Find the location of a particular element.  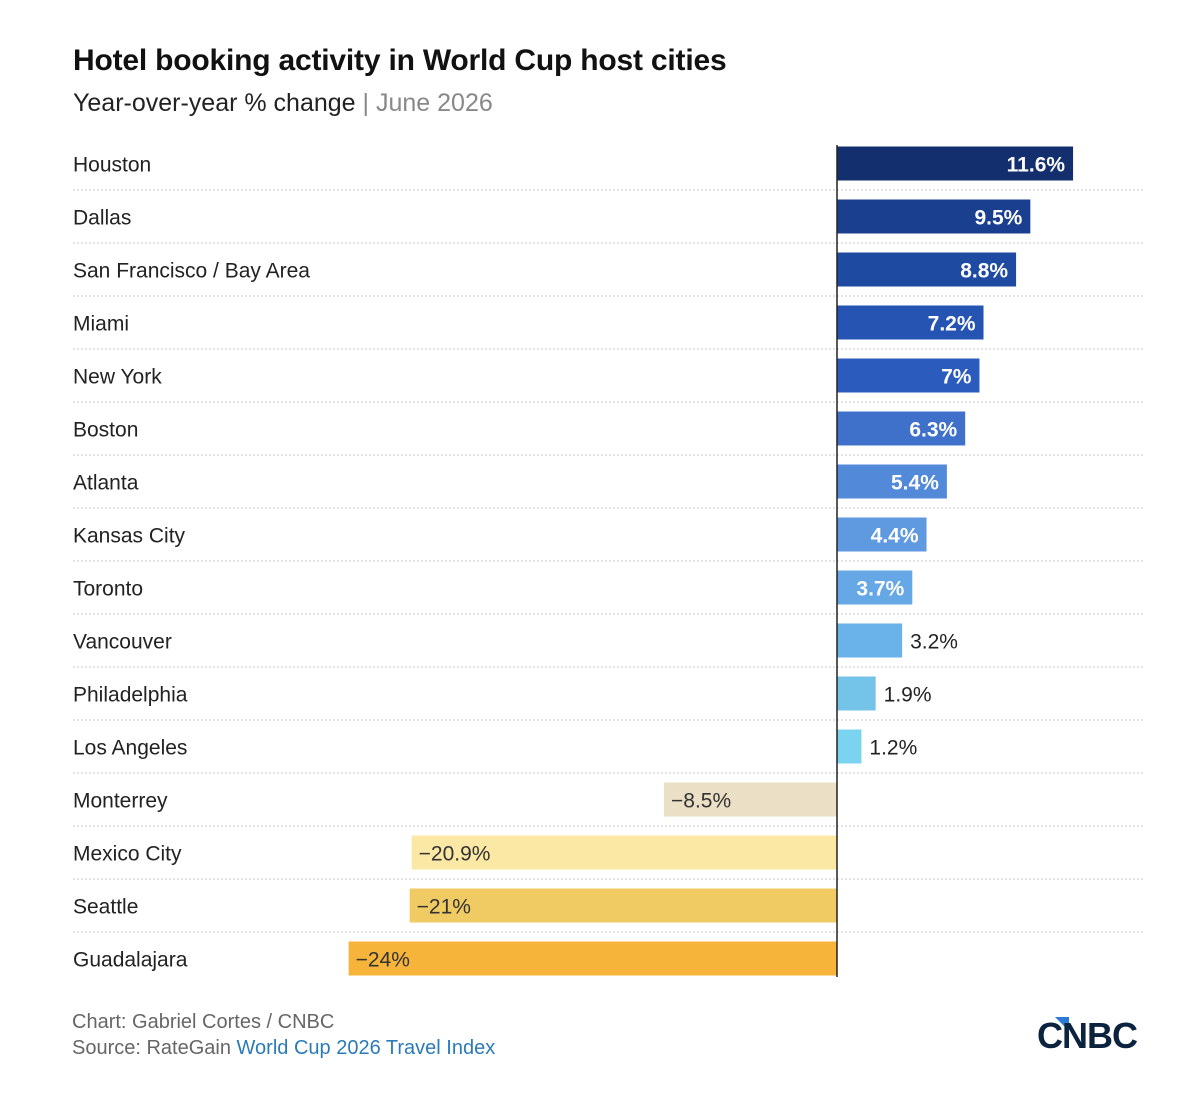

category-label: Houston is located at coordinates (112, 165).